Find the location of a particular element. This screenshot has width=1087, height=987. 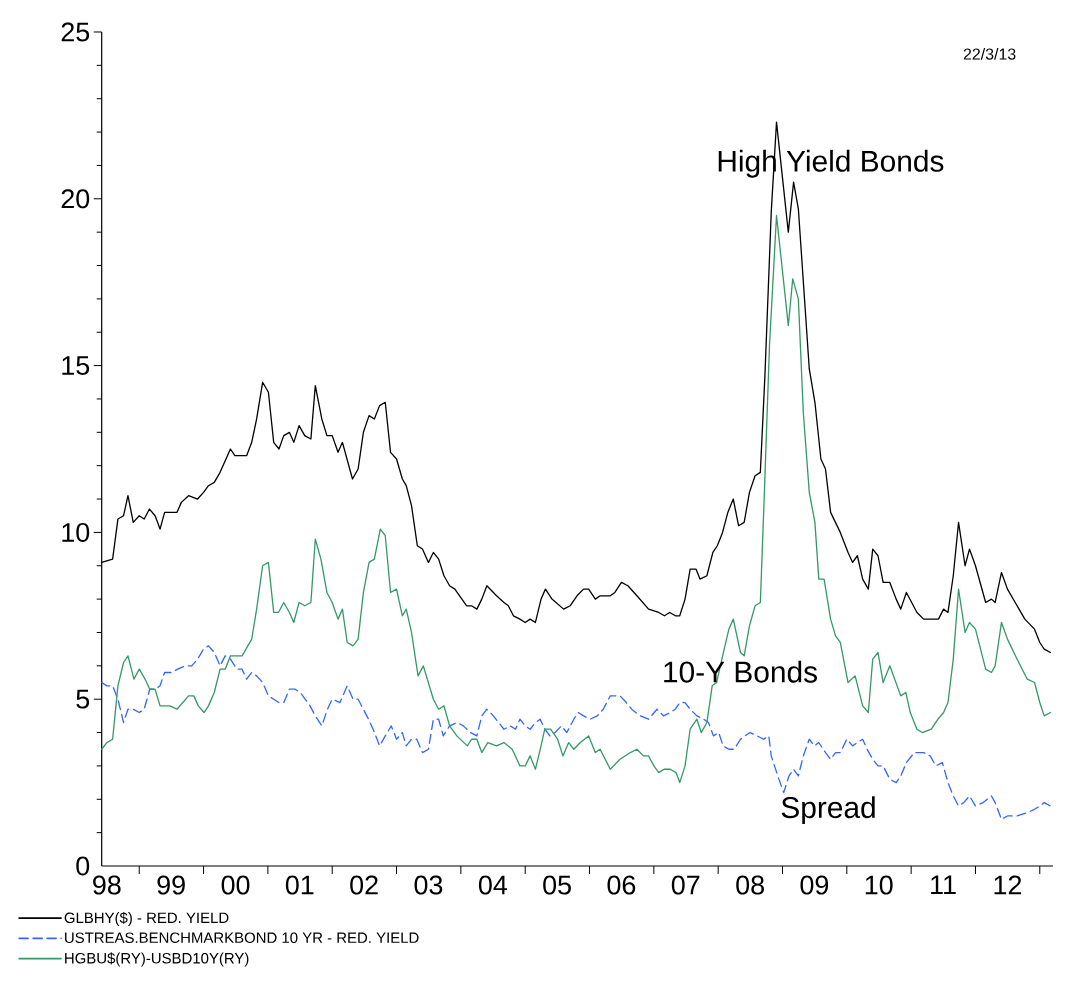

x-tick-label: 03 is located at coordinates (428, 885).